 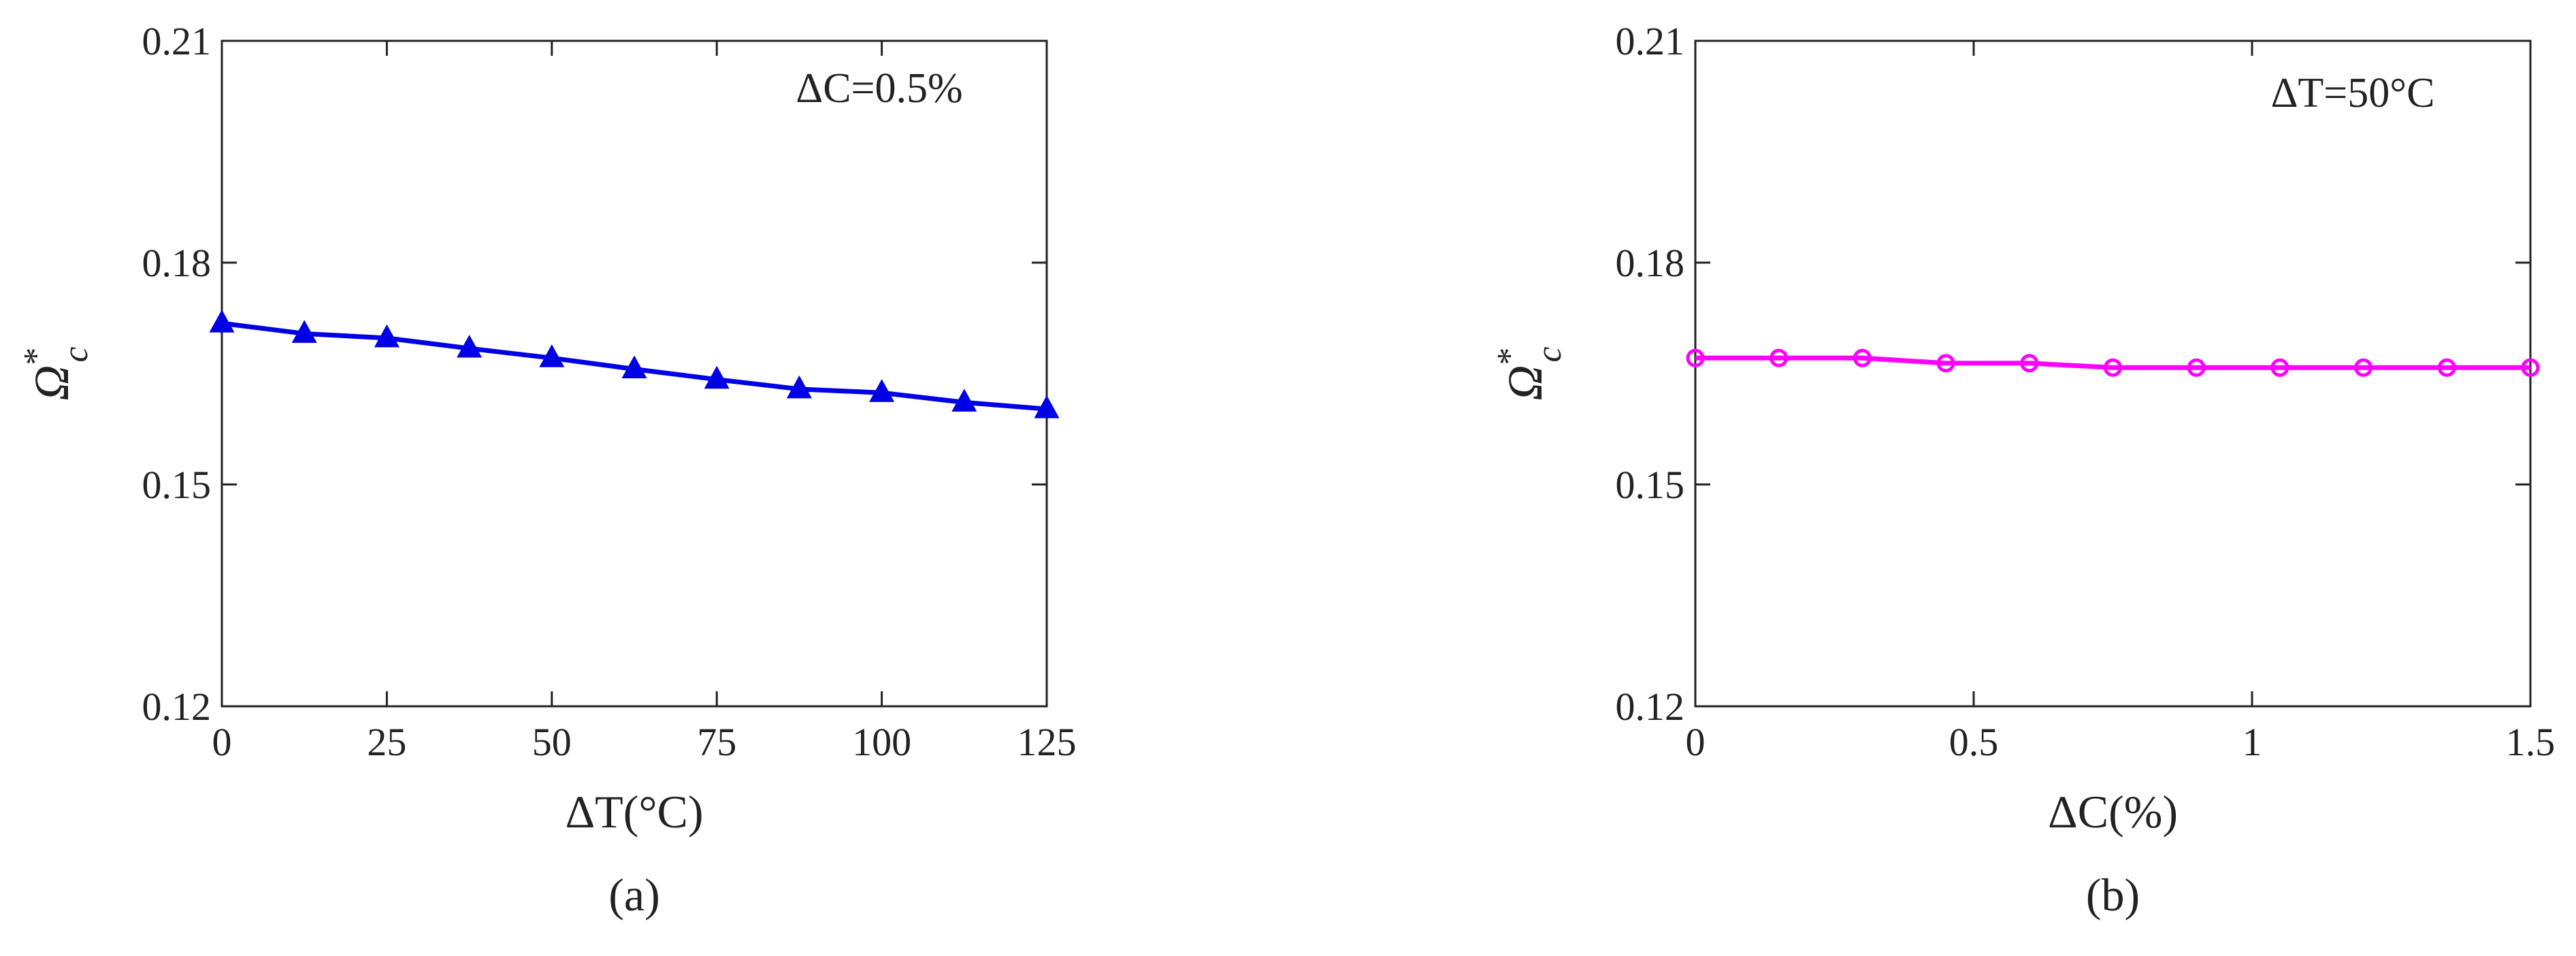 What do you see at coordinates (2353, 93) in the screenshot?
I see `annotation: ΔT=50°C` at bounding box center [2353, 93].